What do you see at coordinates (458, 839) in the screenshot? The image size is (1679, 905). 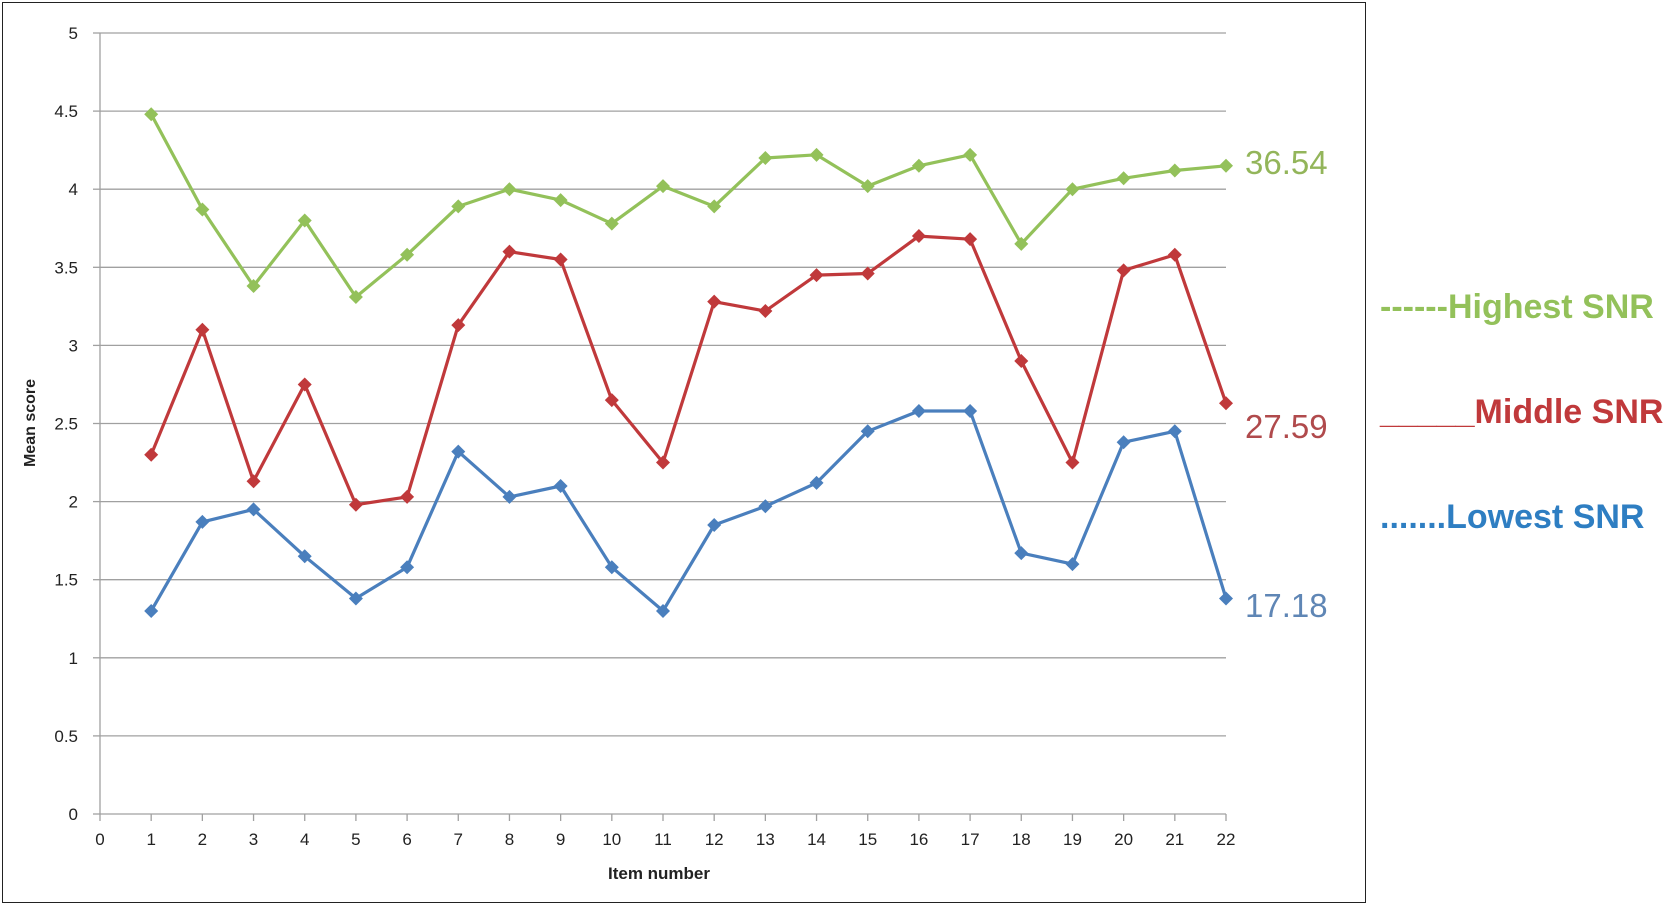 I see `x-tick-label: 7` at bounding box center [458, 839].